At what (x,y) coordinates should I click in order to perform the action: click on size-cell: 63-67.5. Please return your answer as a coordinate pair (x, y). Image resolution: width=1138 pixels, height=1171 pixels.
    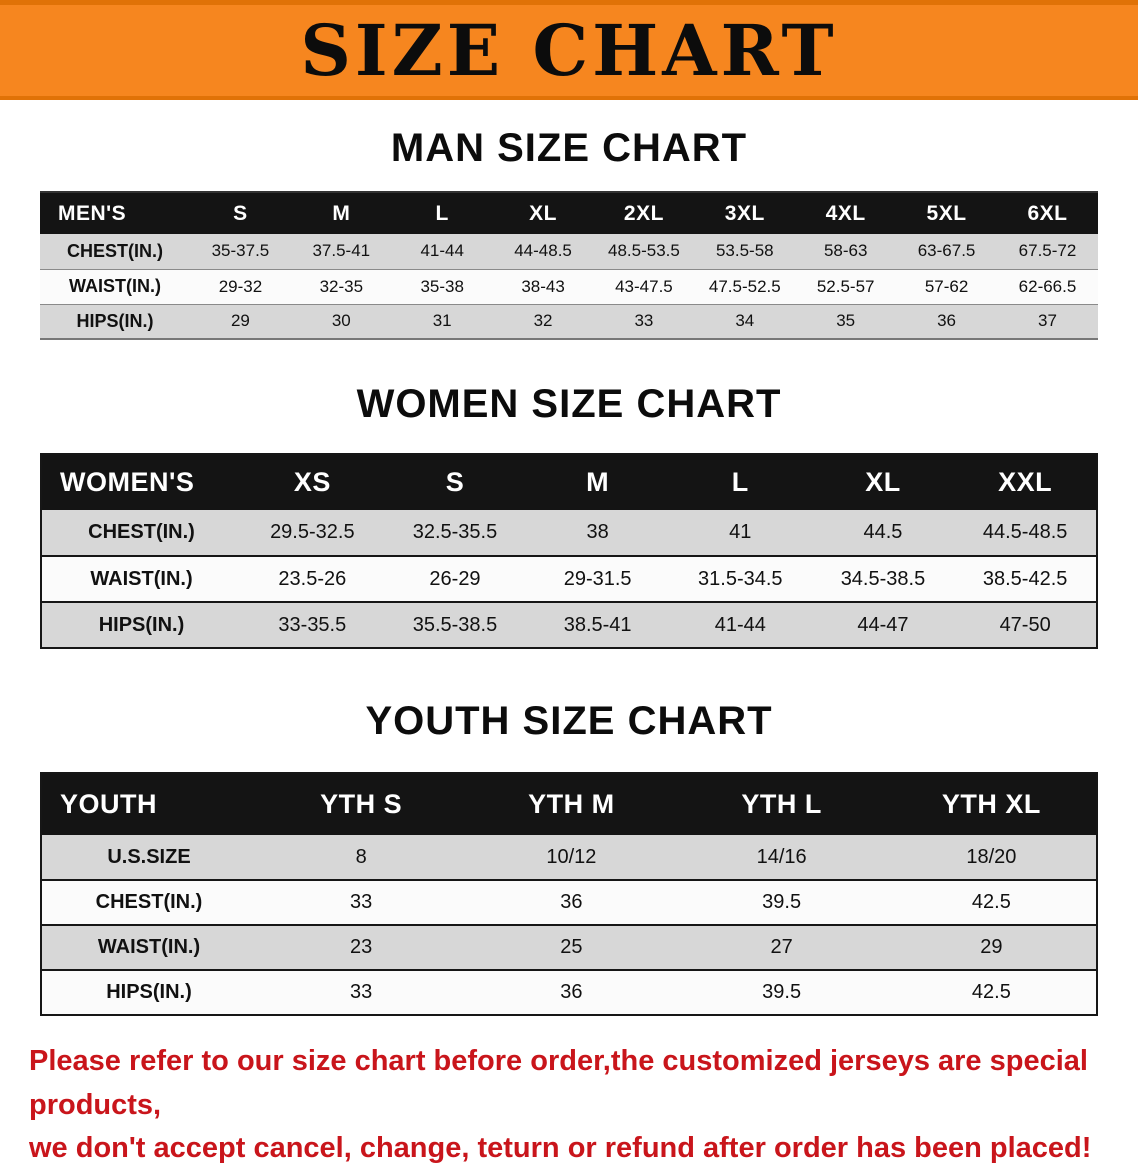
    Looking at the image, I should click on (946, 251).